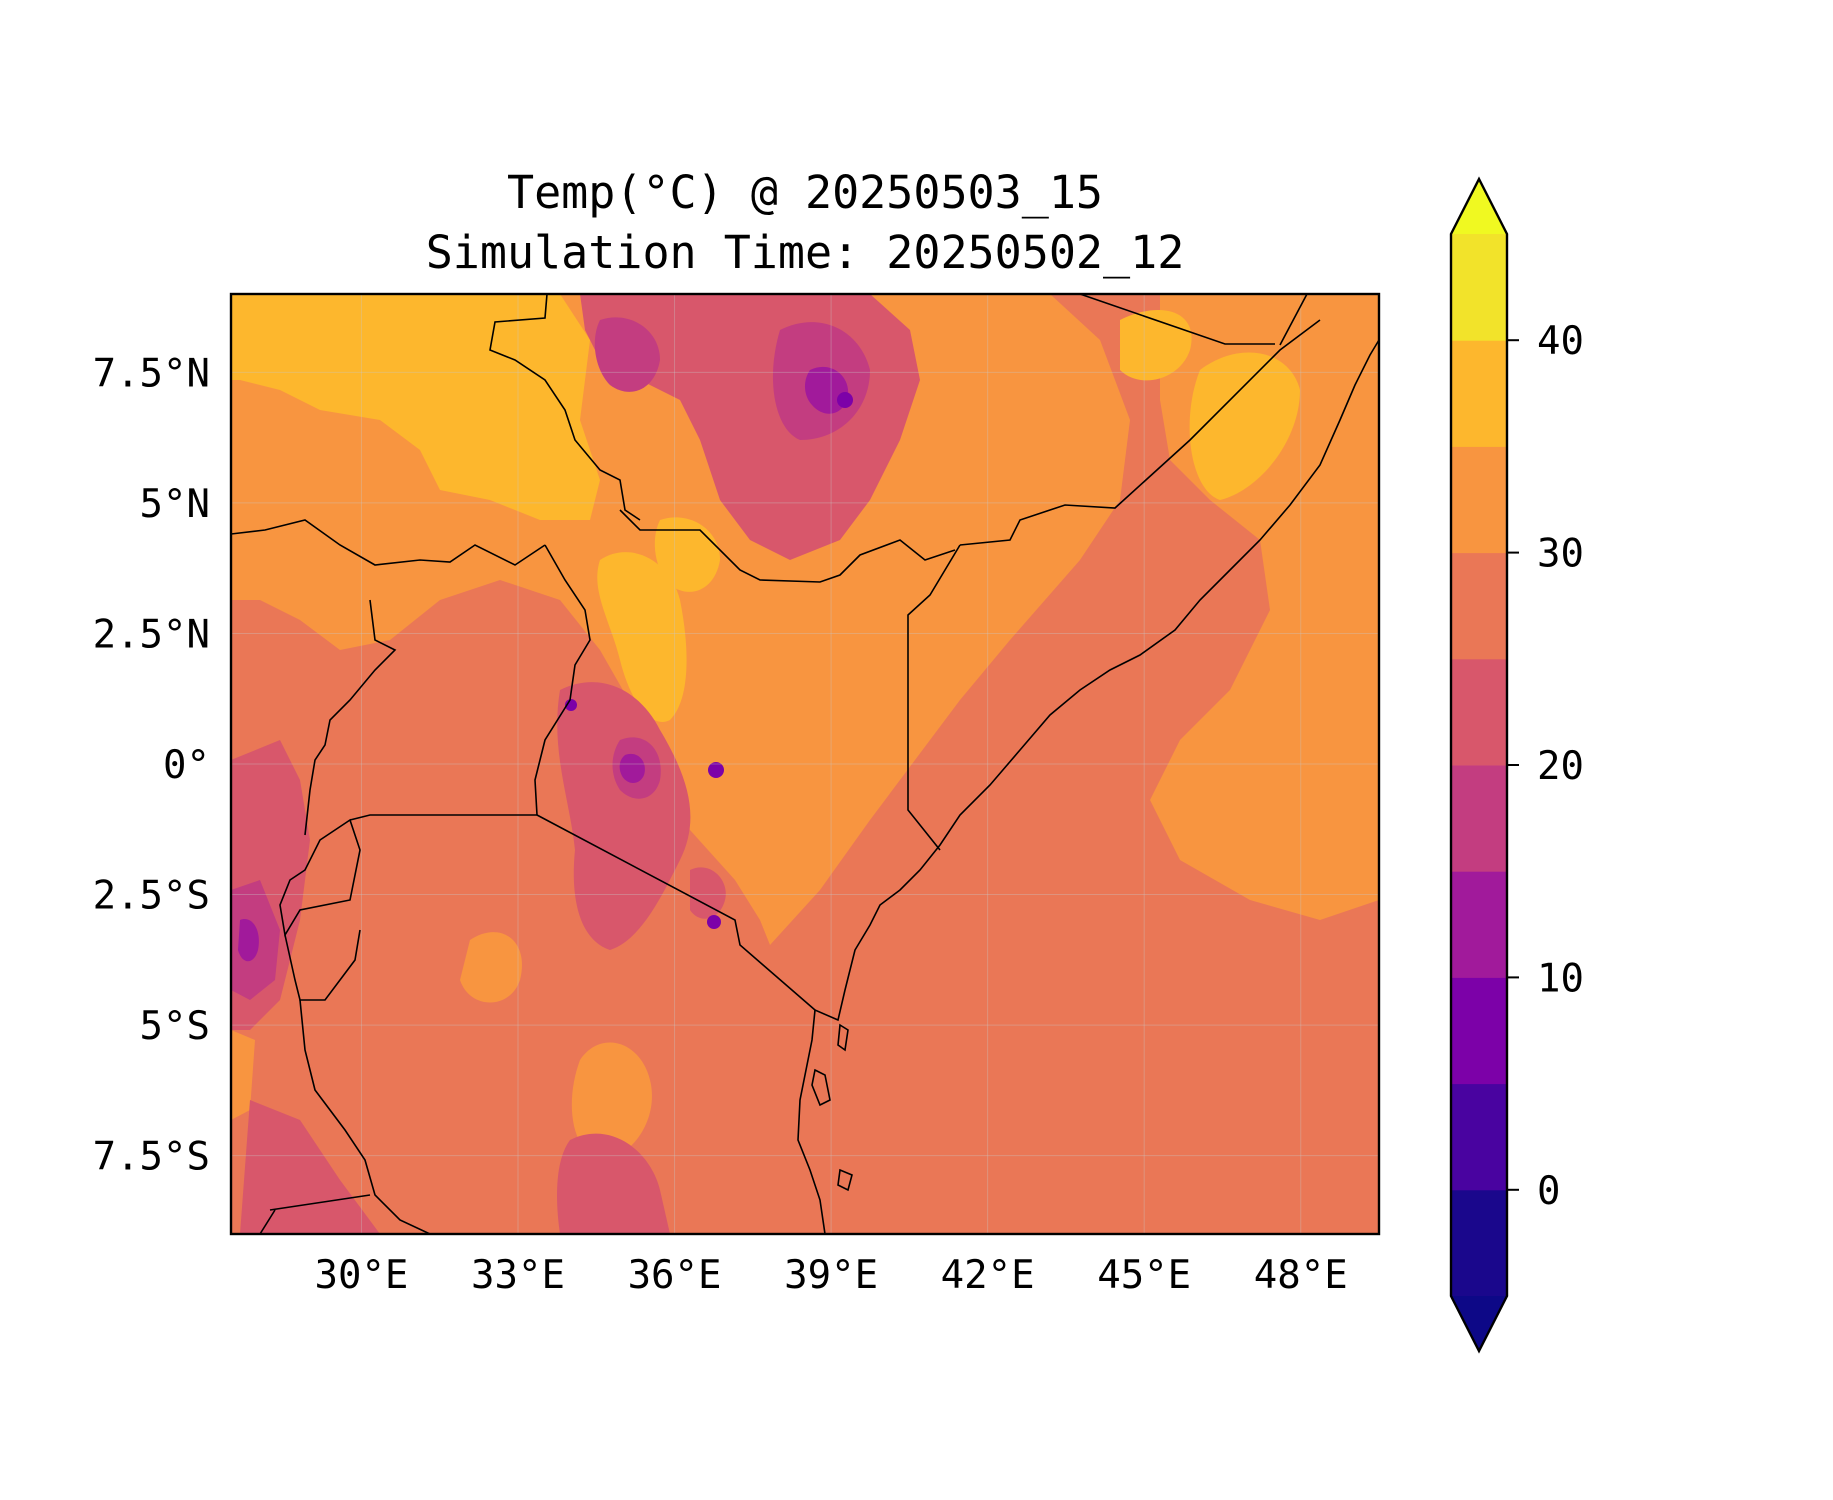 The height and width of the screenshot is (1500, 1833). Describe the element at coordinates (675, 1275) in the screenshot. I see `lon-tick-label: 36°E` at that location.